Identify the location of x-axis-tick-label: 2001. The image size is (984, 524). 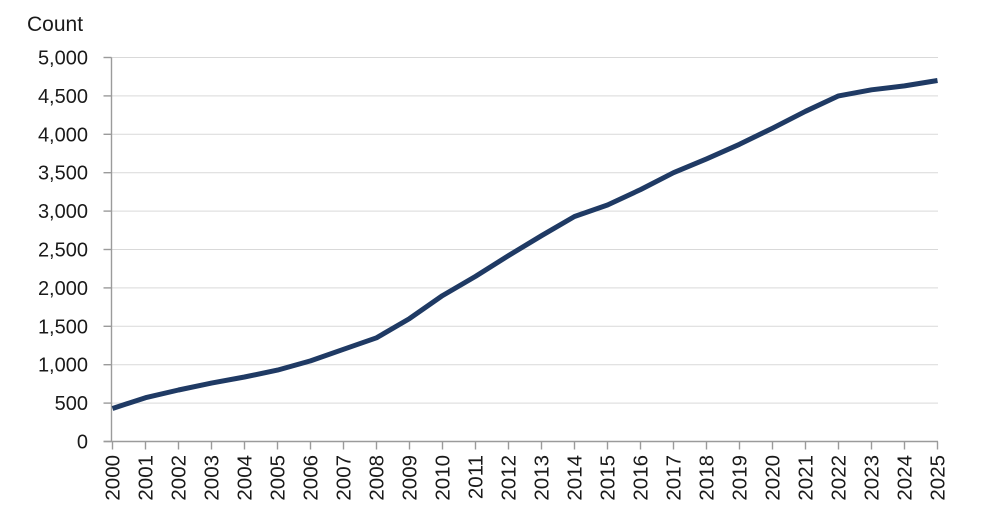
(146, 478).